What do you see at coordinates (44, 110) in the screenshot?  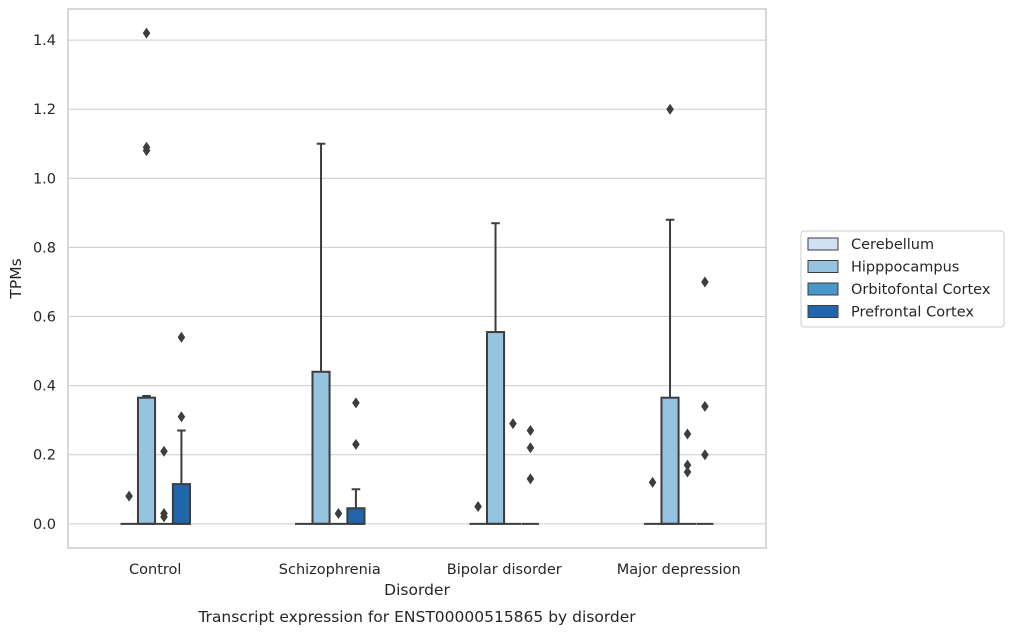 I see `y-tick-label: 1.2` at bounding box center [44, 110].